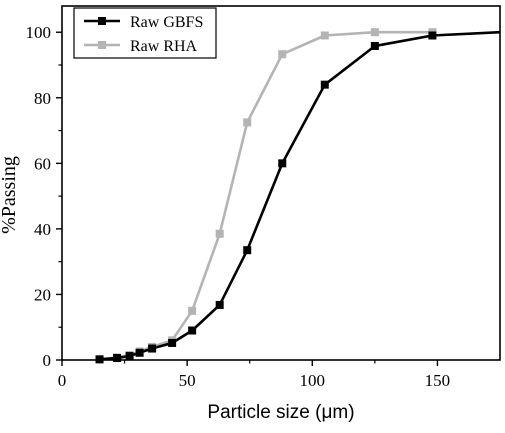 This screenshot has width=505, height=433. Describe the element at coordinates (166, 22) in the screenshot. I see `legend-label-raw-gbfs: Raw GBFS` at that location.